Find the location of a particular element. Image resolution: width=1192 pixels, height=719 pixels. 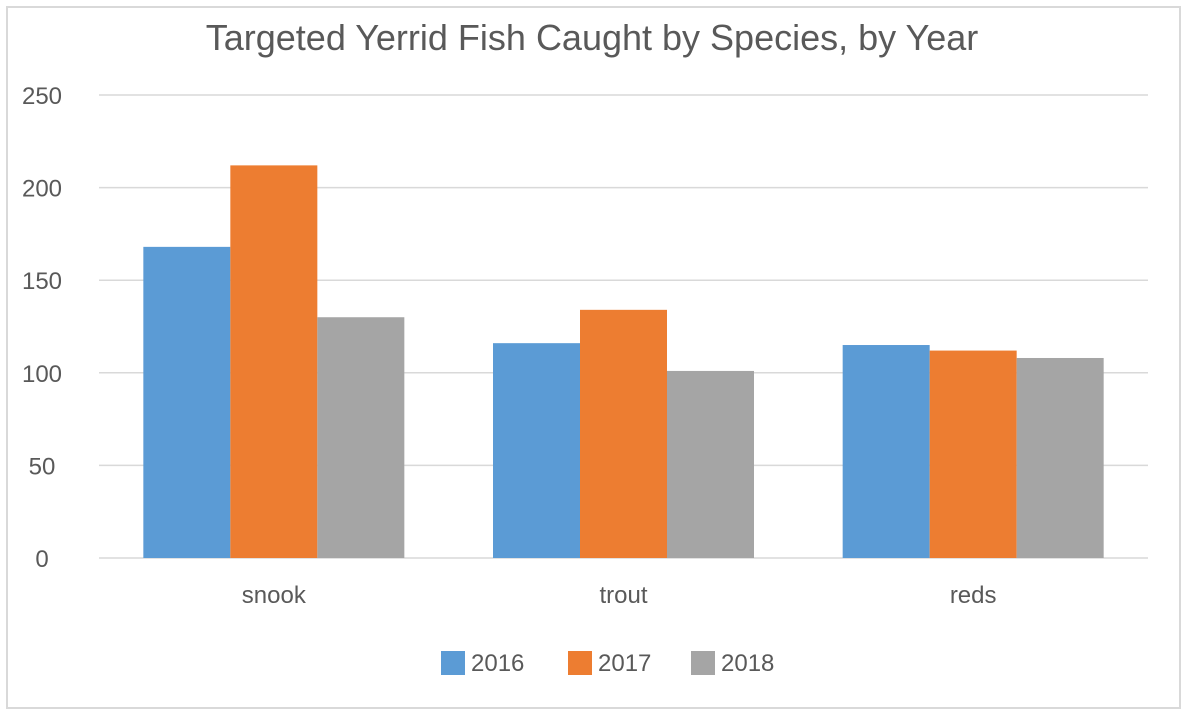

bar-snook-2016 is located at coordinates (187, 402).